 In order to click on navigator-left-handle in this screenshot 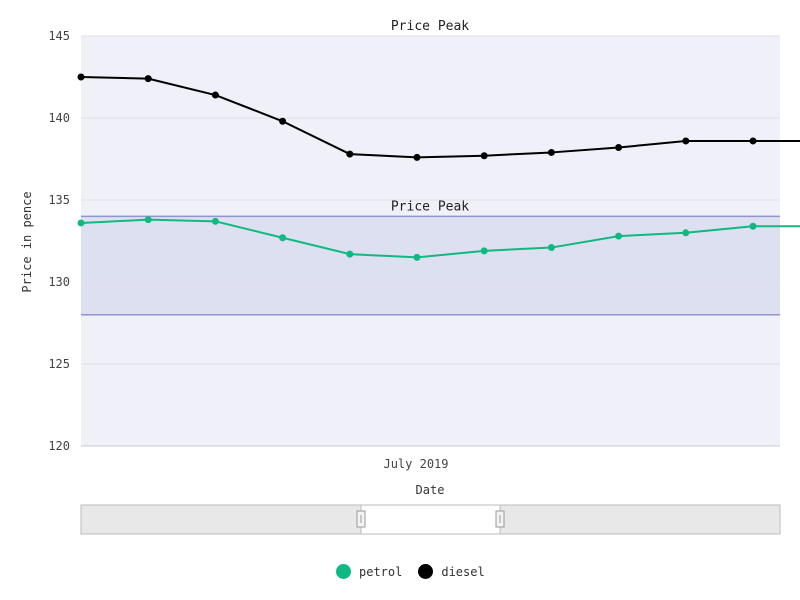, I will do `click(361, 519)`.